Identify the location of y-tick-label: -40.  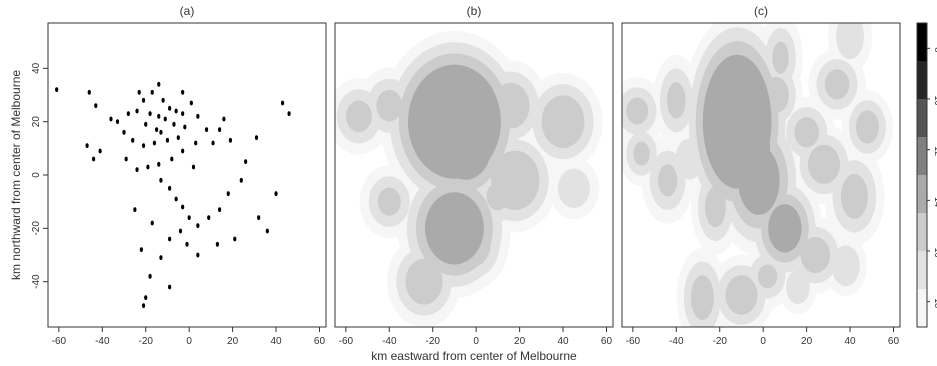
(36, 281).